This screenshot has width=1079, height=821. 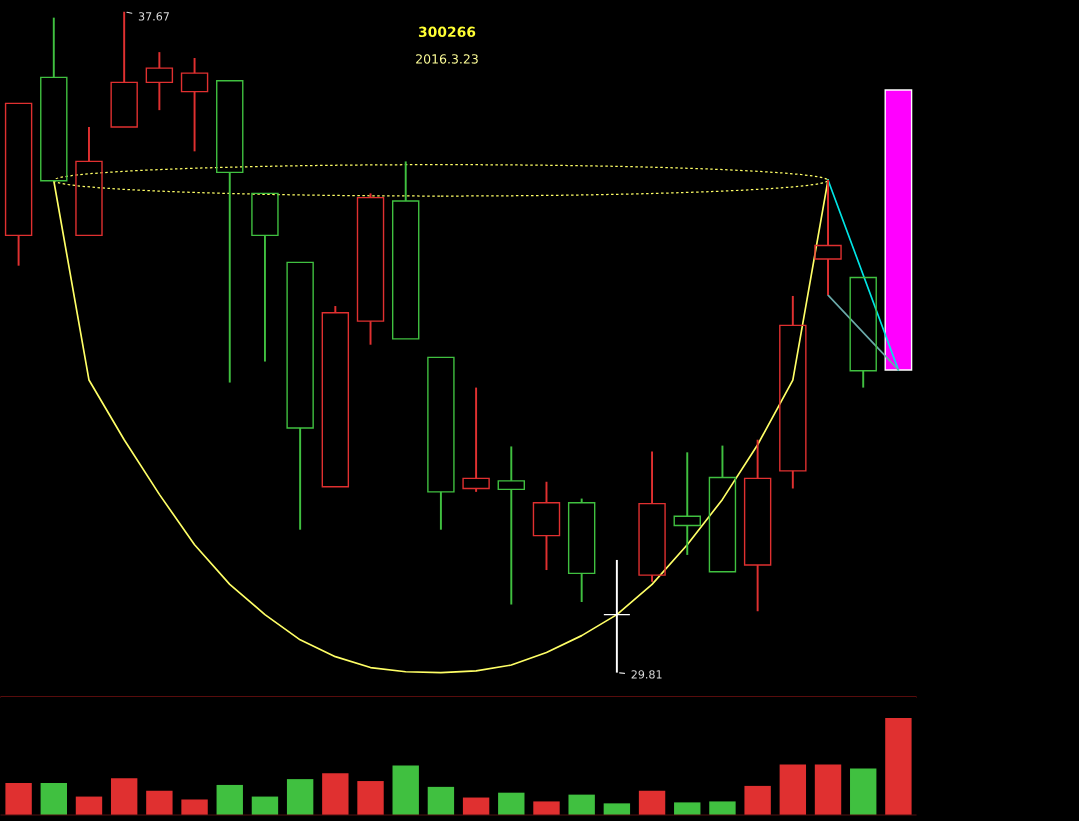 What do you see at coordinates (153, 16) in the screenshot?
I see `annotation: 37.67` at bounding box center [153, 16].